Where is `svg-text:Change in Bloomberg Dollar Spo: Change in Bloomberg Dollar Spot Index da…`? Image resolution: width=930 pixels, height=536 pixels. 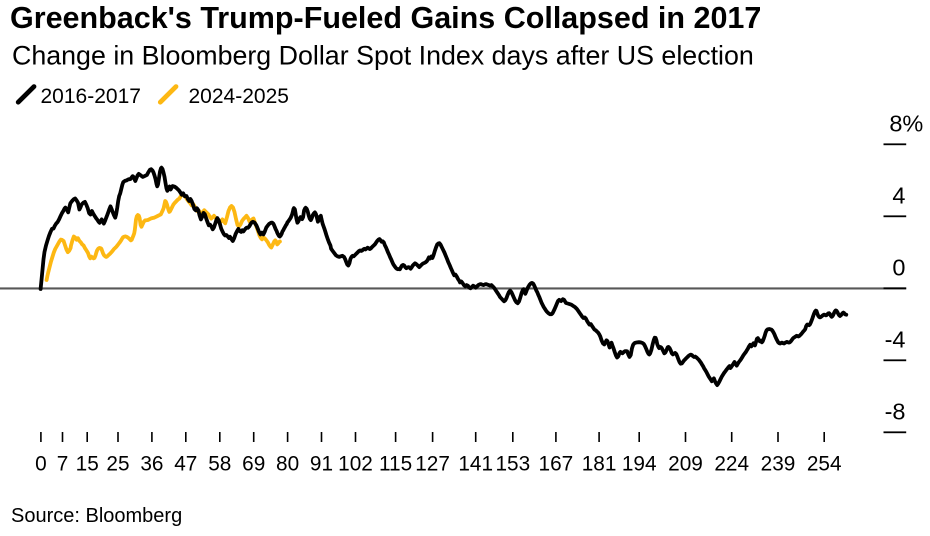
svg-text:Change in Bloomberg Dollar Spo: Change in Bloomberg Dollar Spot Index da… is located at coordinates (383, 56).